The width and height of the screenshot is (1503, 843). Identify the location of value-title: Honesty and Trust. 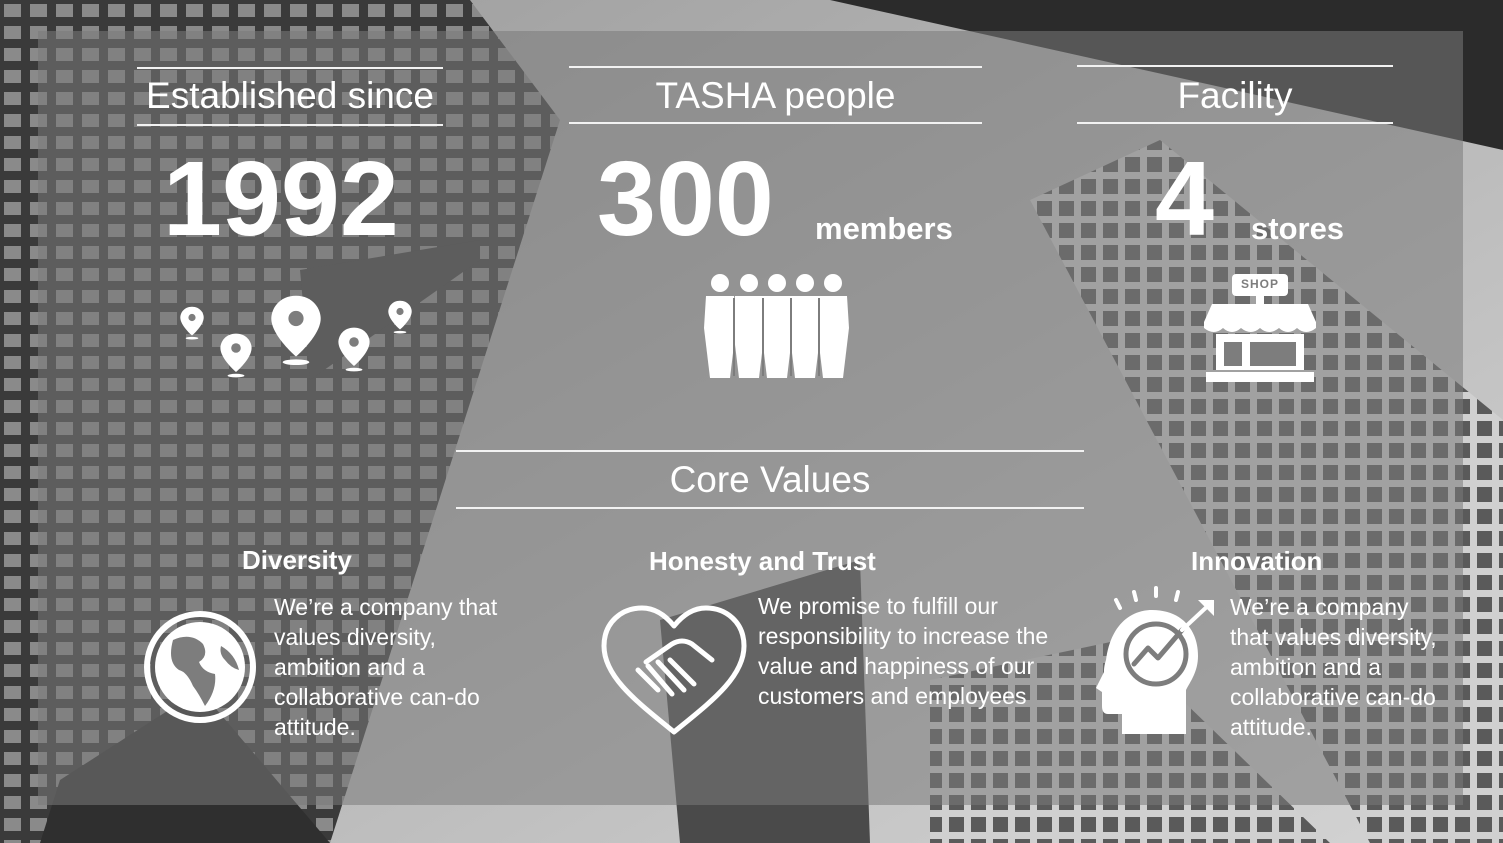
(762, 561).